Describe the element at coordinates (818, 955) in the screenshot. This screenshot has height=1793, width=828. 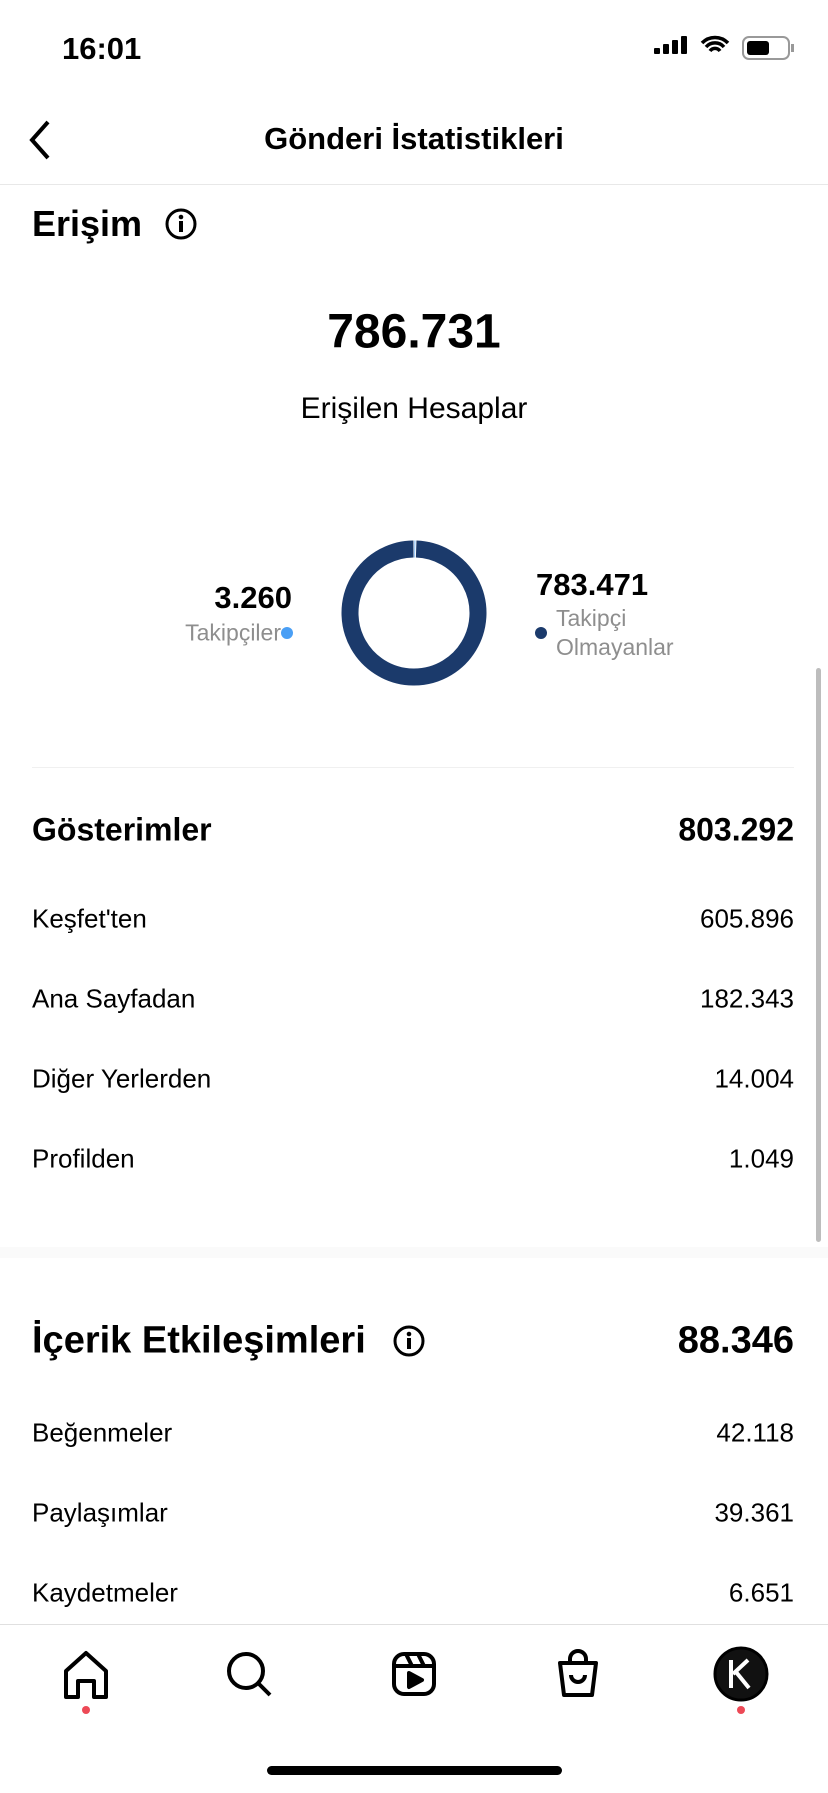
I see `scrollbar` at that location.